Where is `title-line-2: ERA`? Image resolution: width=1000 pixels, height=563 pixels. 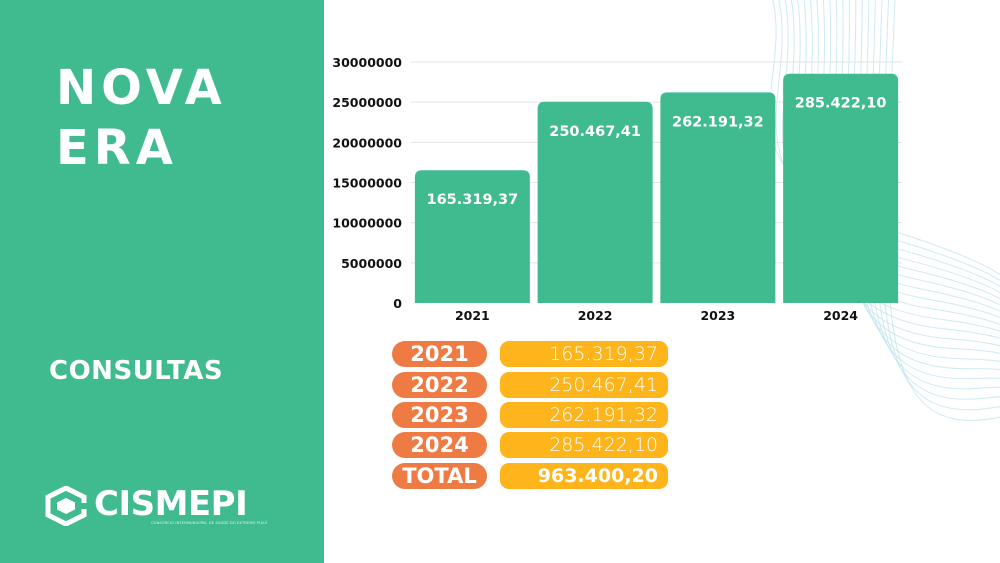 title-line-2: ERA is located at coordinates (117, 148).